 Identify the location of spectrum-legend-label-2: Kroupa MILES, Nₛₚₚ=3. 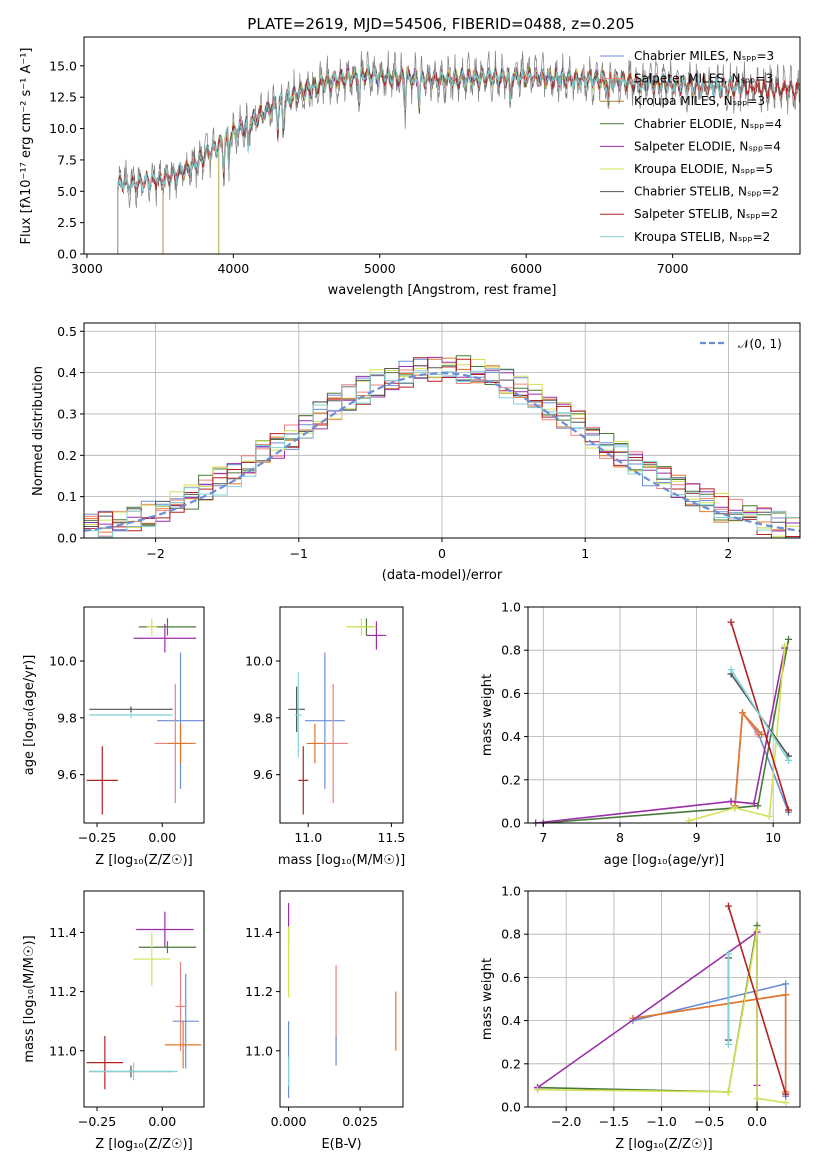
(699, 101).